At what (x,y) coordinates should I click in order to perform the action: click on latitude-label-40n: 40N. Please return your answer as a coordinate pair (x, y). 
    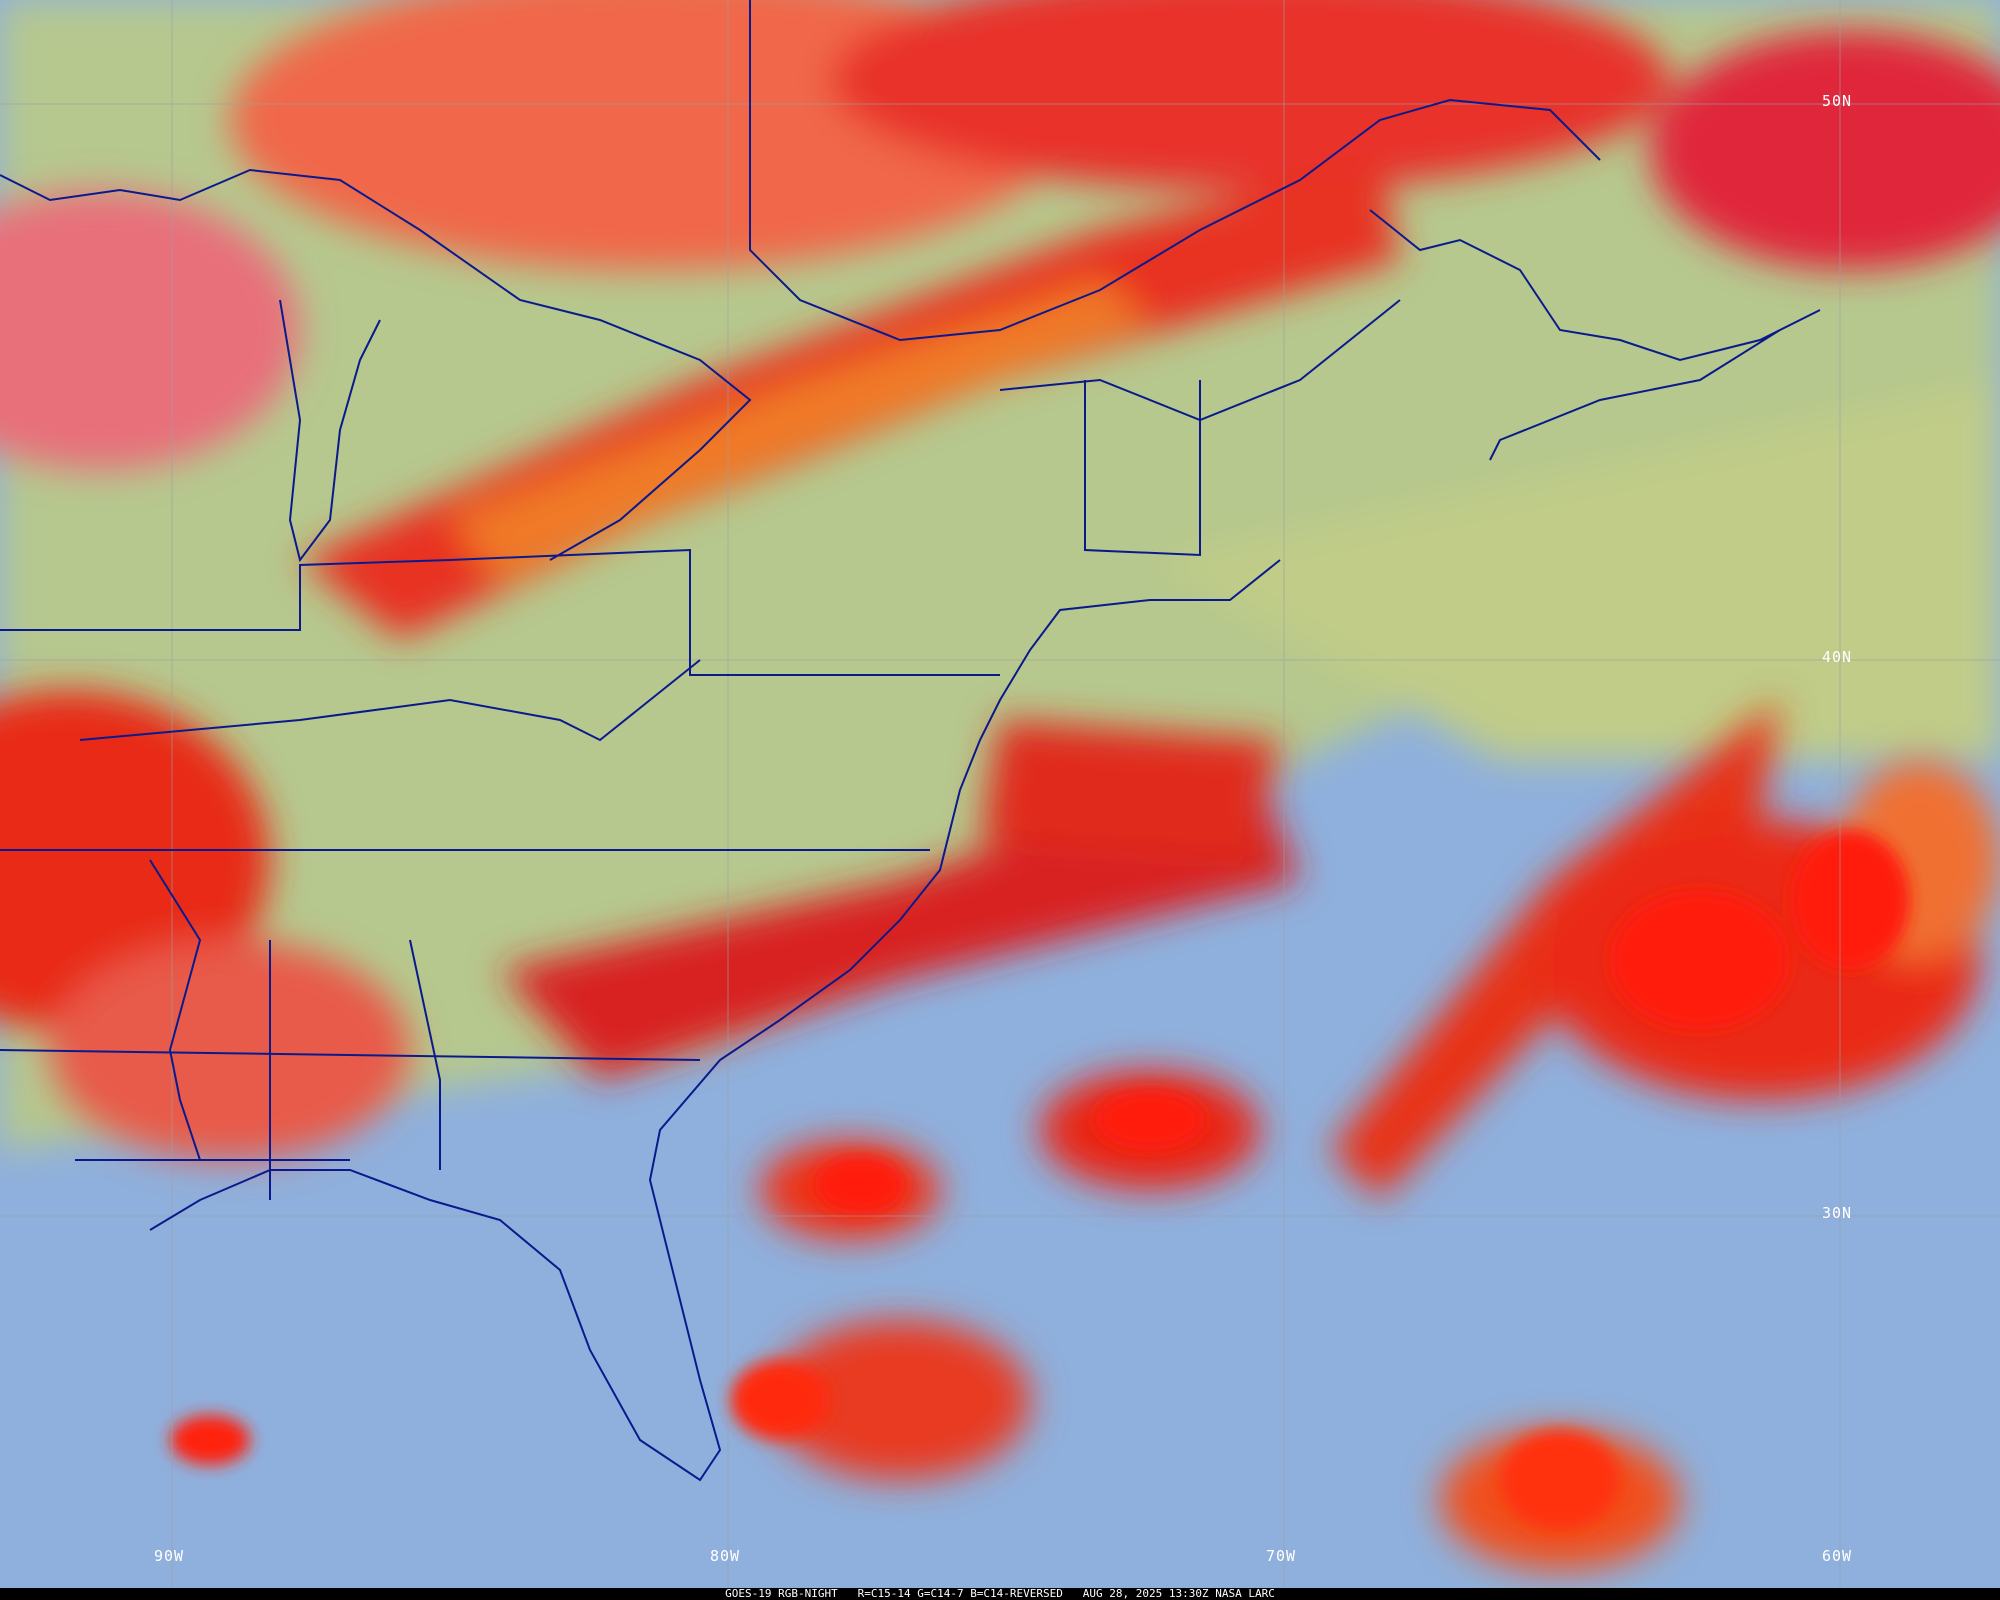
    Looking at the image, I should click on (1837, 657).